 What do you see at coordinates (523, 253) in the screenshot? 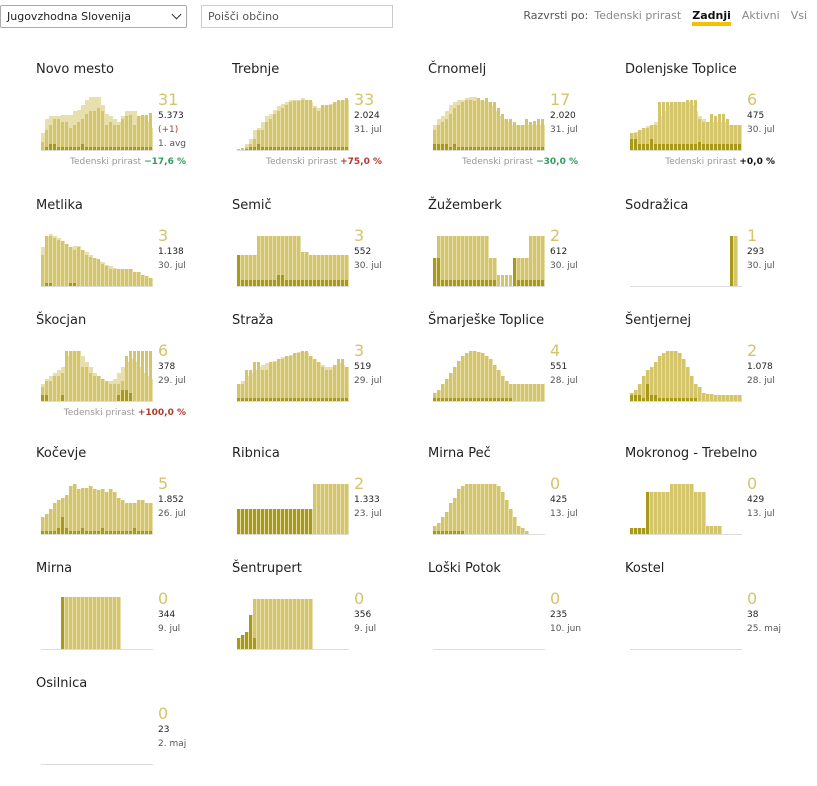
I see `municipality-card: Žužemberk 2 612 30. jul` at bounding box center [523, 253].